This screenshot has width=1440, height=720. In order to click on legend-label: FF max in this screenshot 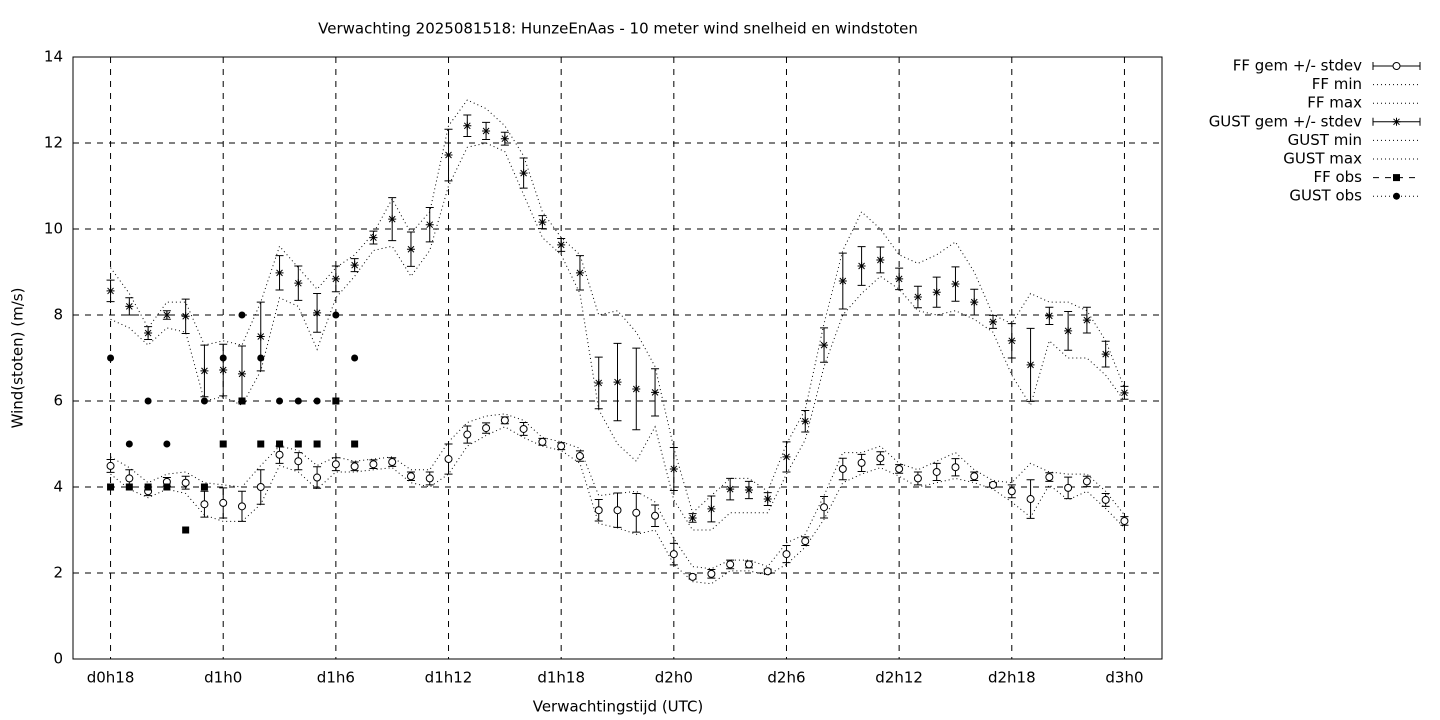, I will do `click(1334, 103)`.